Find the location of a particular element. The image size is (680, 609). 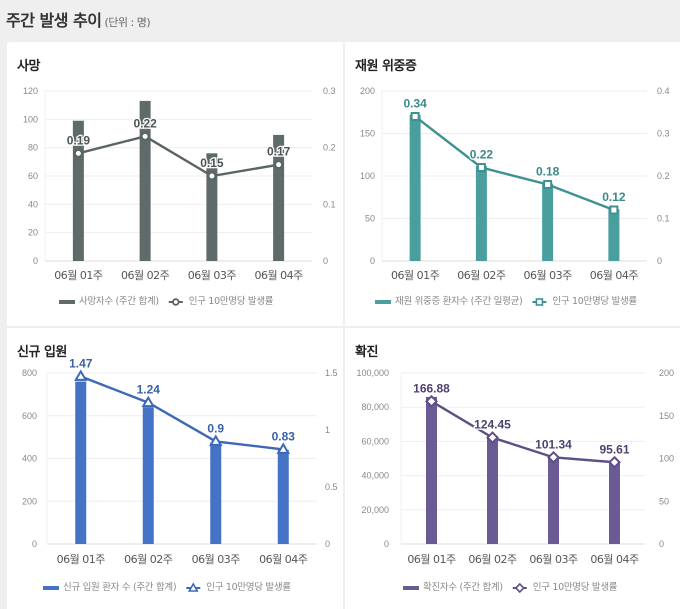

chart-title: 확진 is located at coordinates (366, 352).